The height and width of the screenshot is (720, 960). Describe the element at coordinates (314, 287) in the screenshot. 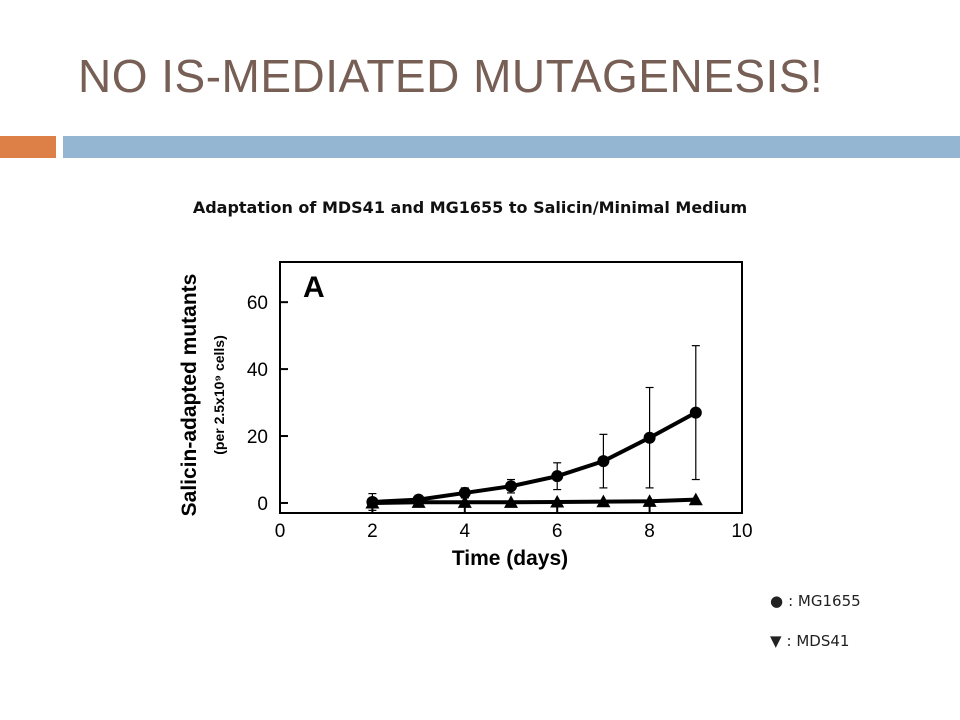

I see `panel-label: A` at that location.